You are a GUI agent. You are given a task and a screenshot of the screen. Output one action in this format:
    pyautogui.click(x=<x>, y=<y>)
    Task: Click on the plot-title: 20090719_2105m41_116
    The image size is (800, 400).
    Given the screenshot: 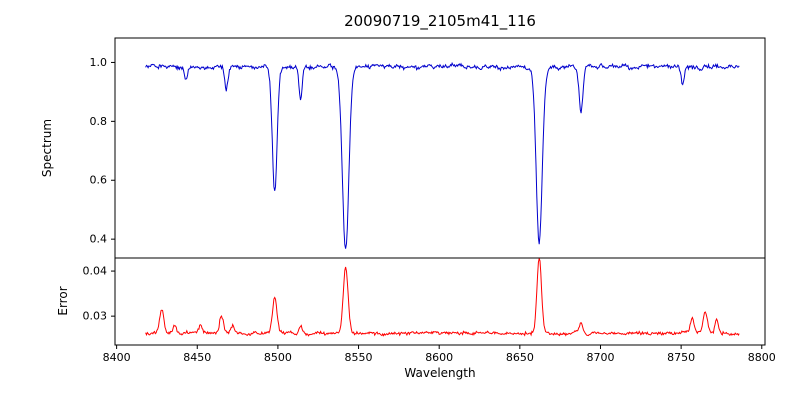 What is the action you would take?
    pyautogui.click(x=440, y=21)
    